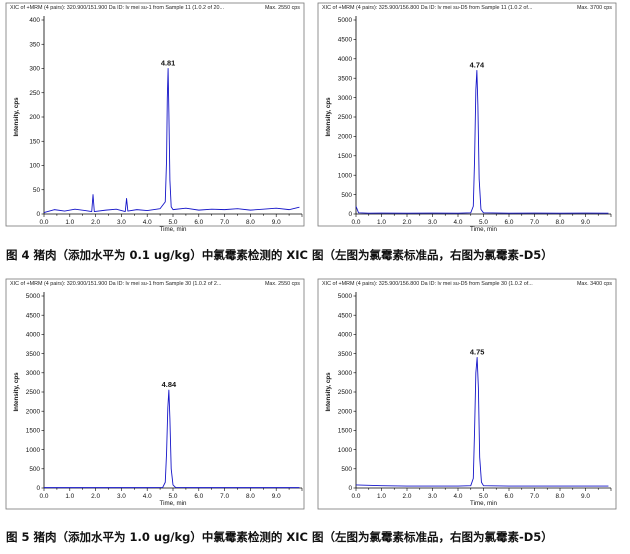  What do you see at coordinates (34, 117) in the screenshot?
I see `y-tick-label: 200` at bounding box center [34, 117].